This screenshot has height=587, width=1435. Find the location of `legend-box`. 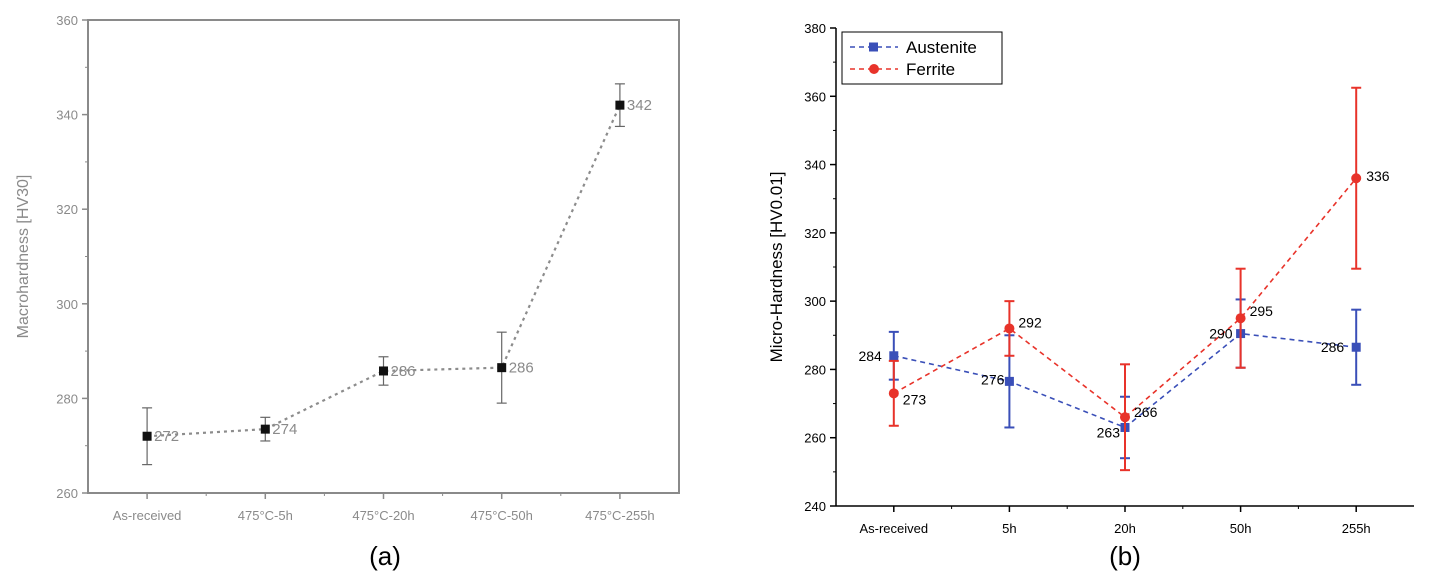

legend-box is located at coordinates (922, 58).